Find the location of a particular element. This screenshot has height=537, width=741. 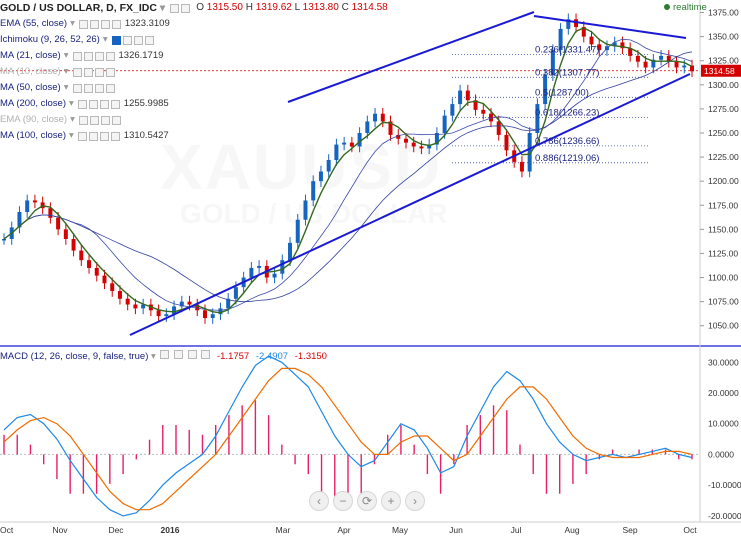

indicator-label: MA (100, close) is located at coordinates (33, 135).